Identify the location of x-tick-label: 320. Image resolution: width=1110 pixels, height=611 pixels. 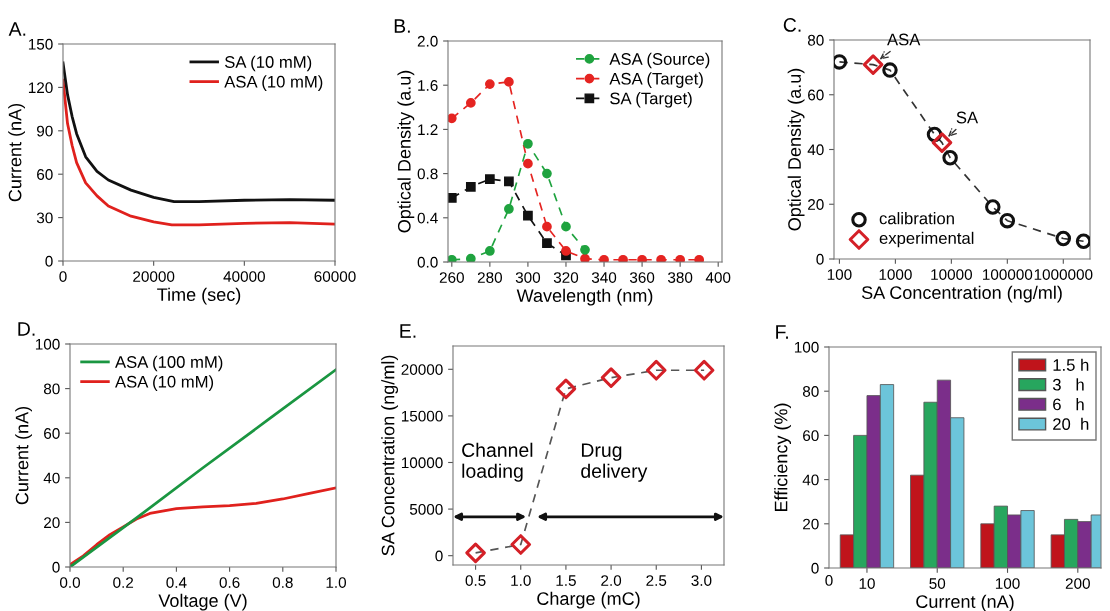
(566, 277).